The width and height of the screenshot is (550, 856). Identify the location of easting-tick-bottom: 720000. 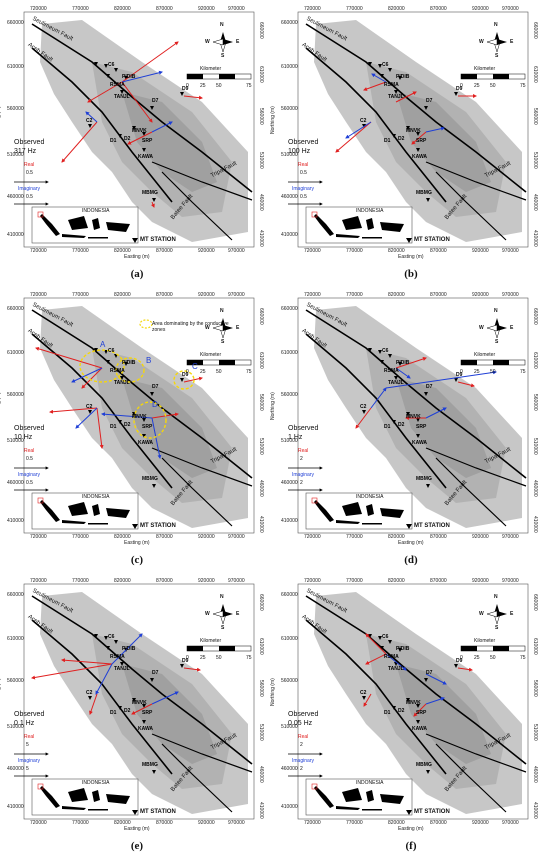
(312, 537).